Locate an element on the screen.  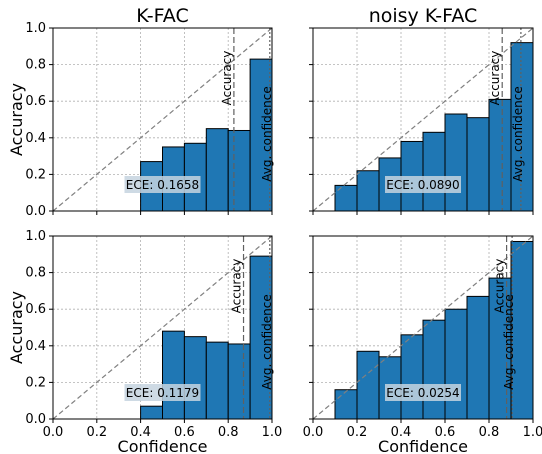
ece-label: ECE: 0.0254 is located at coordinates (422, 393).